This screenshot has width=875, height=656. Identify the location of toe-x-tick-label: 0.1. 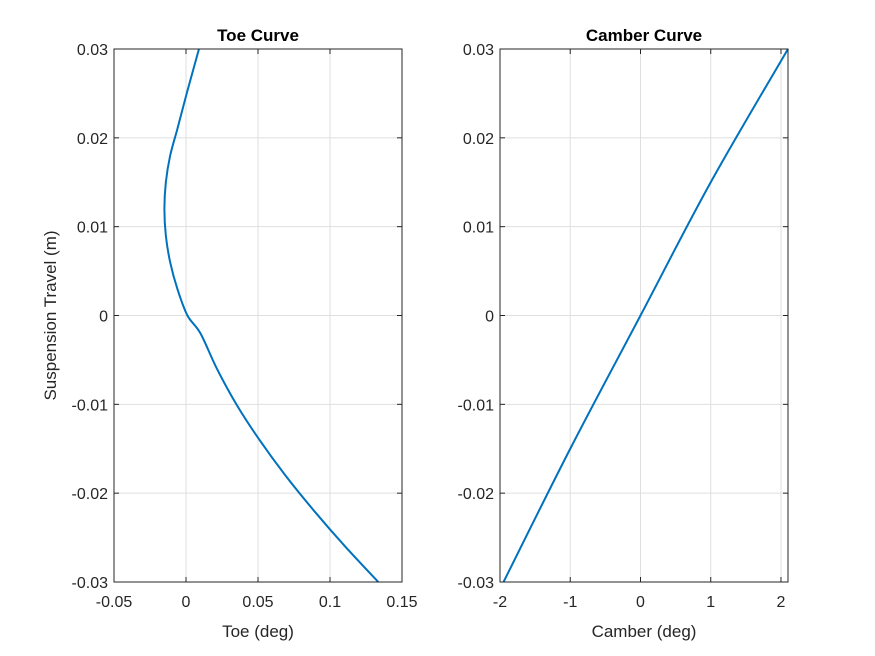
(330, 602).